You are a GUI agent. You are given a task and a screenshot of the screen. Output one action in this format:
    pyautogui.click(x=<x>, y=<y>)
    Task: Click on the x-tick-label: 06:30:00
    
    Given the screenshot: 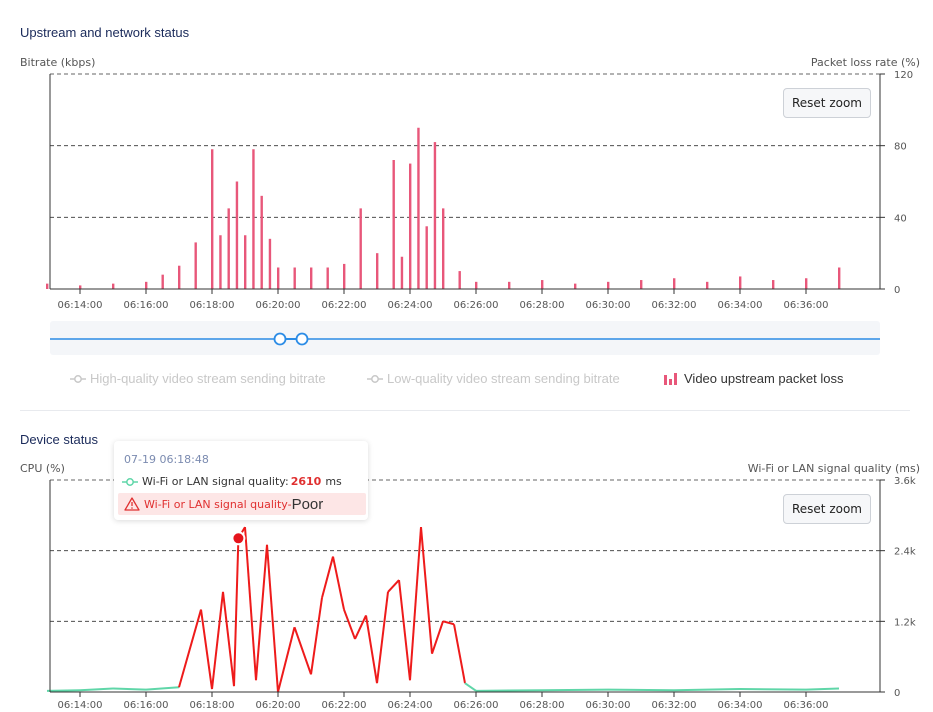 What is the action you would take?
    pyautogui.click(x=608, y=305)
    